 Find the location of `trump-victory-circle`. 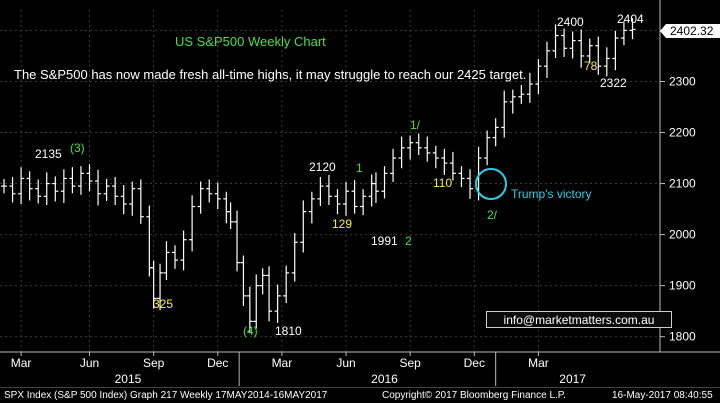

trump-victory-circle is located at coordinates (491, 184).